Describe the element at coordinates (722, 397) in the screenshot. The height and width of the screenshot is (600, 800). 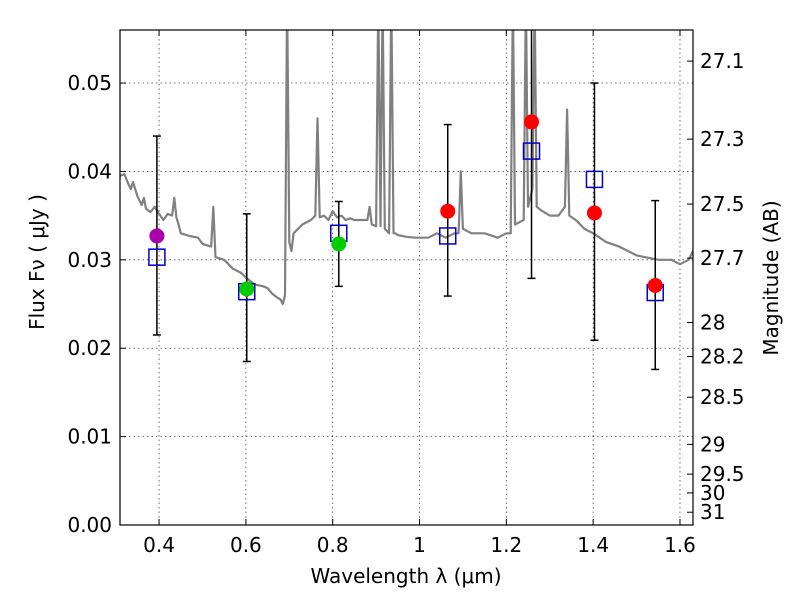
I see `y2-tick-label: 28.5` at that location.